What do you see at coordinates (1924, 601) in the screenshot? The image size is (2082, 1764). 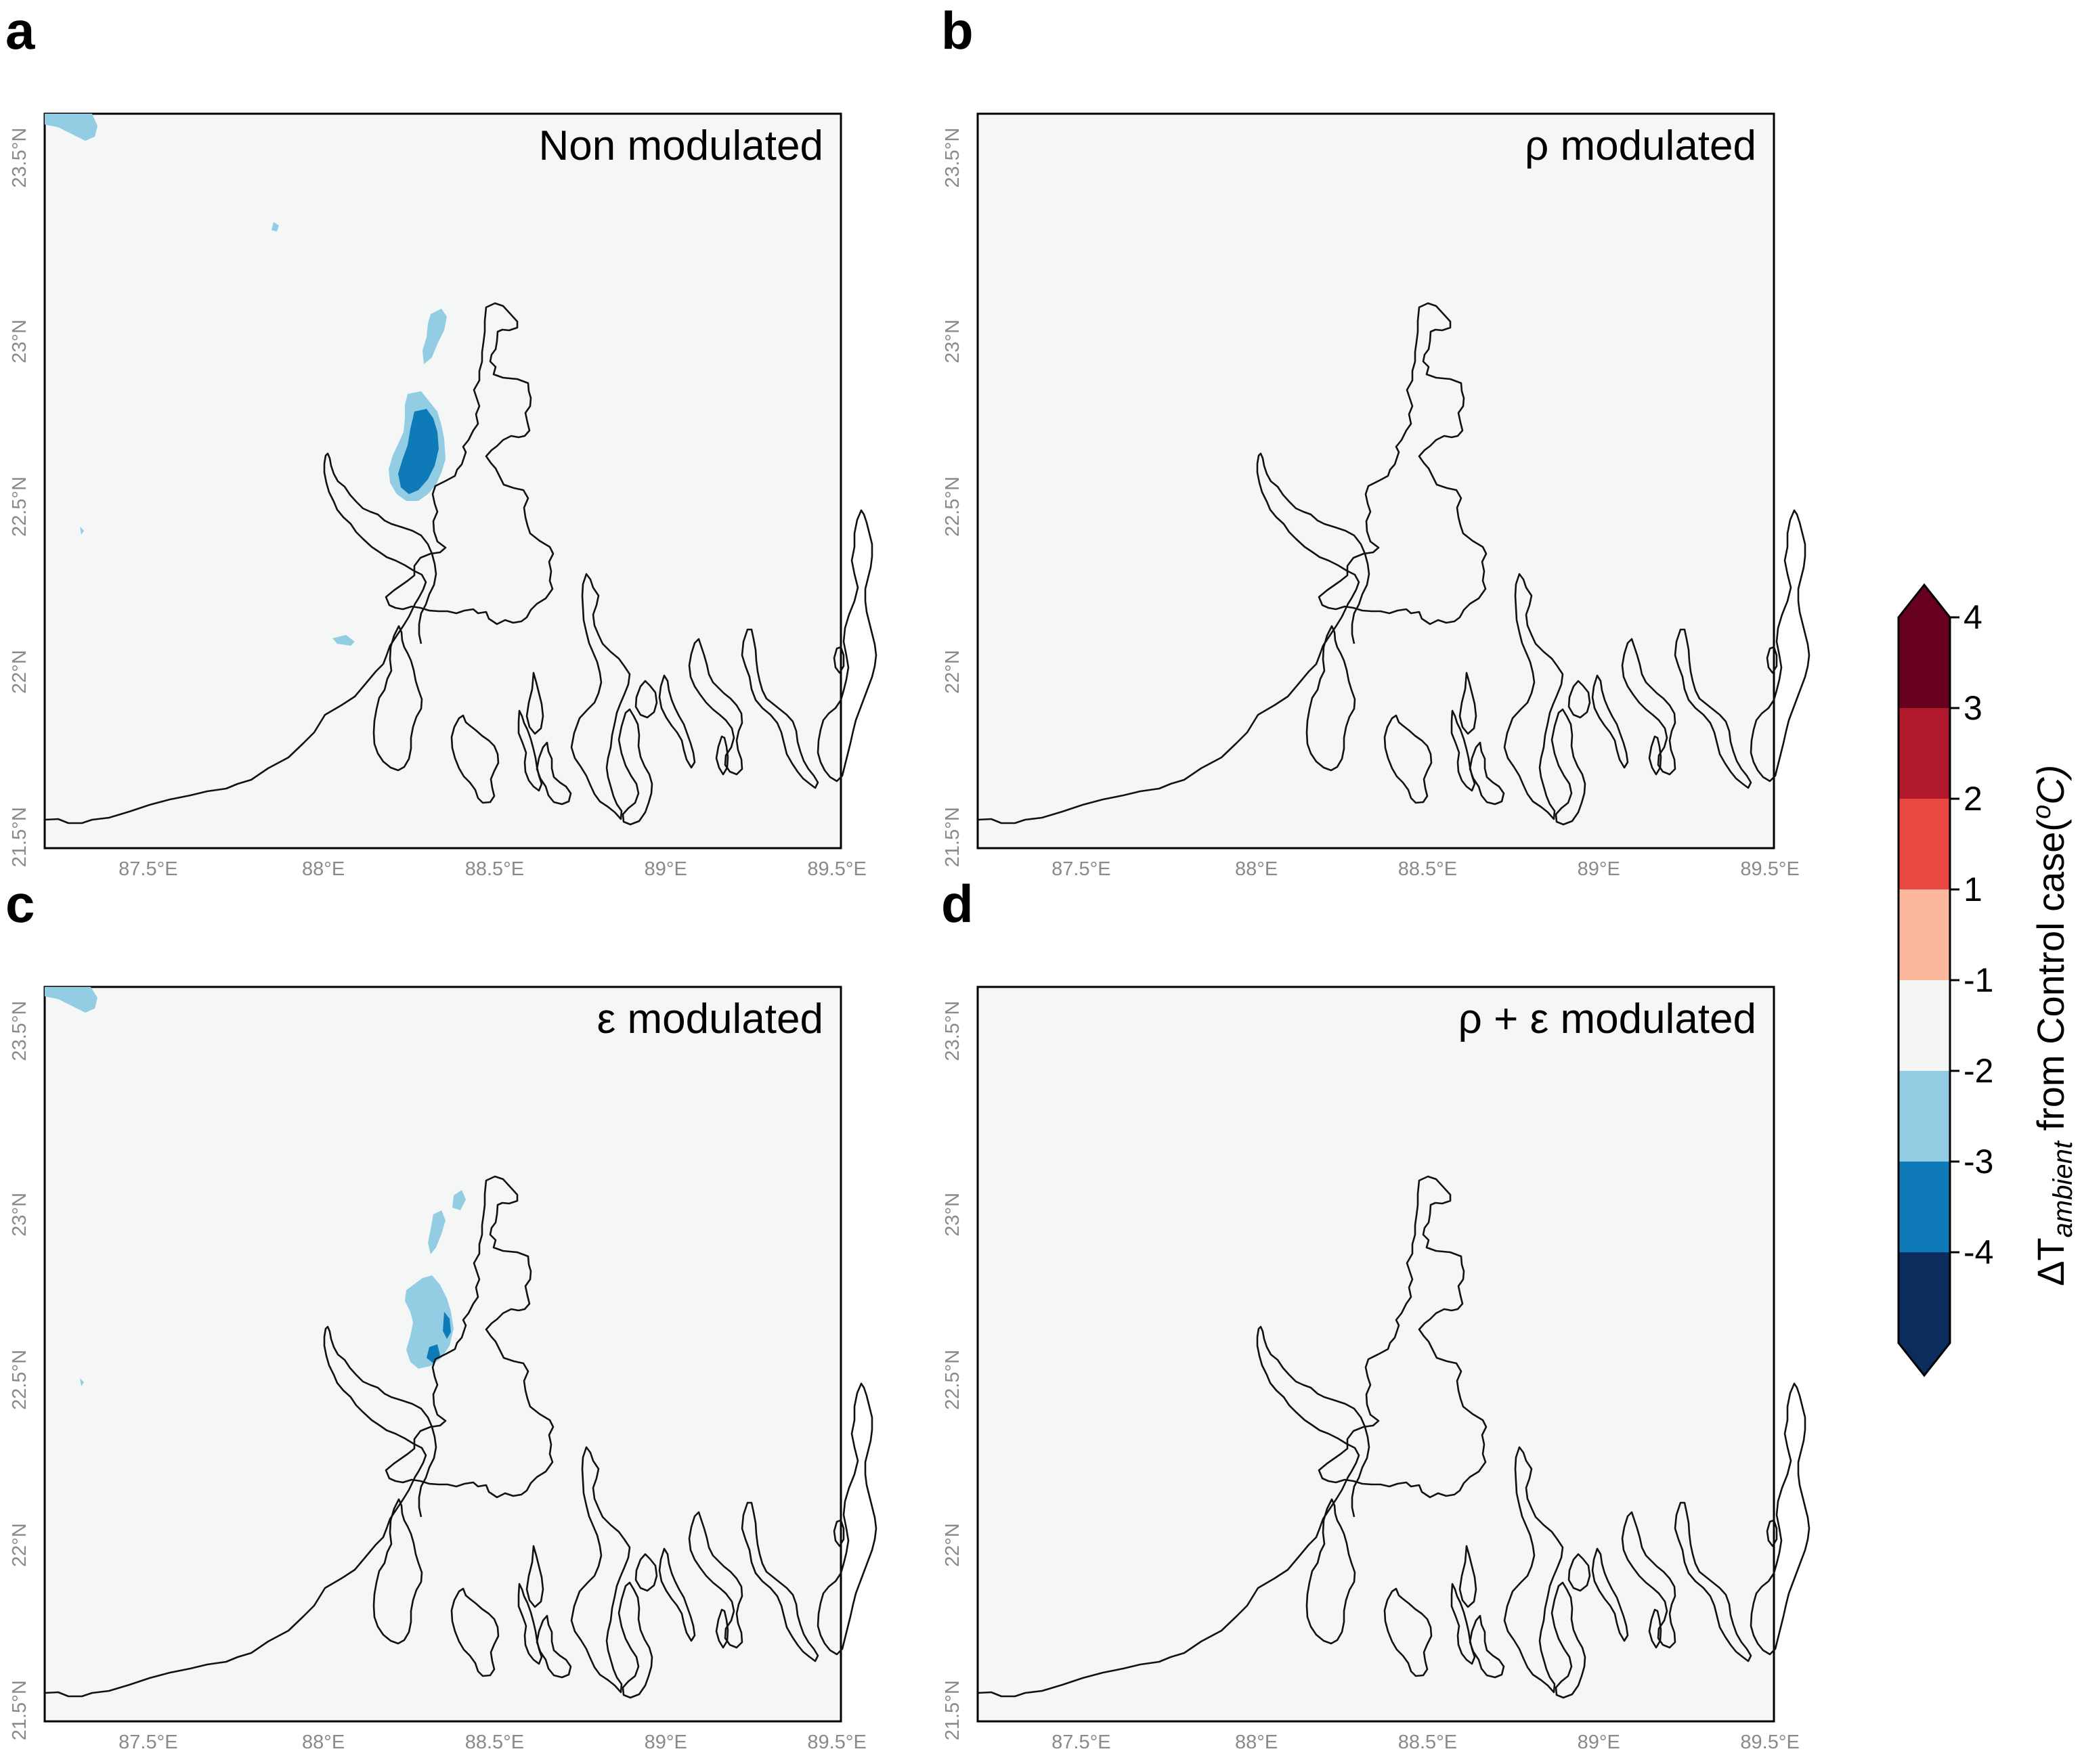 I see `colorbar-over-triangle` at bounding box center [1924, 601].